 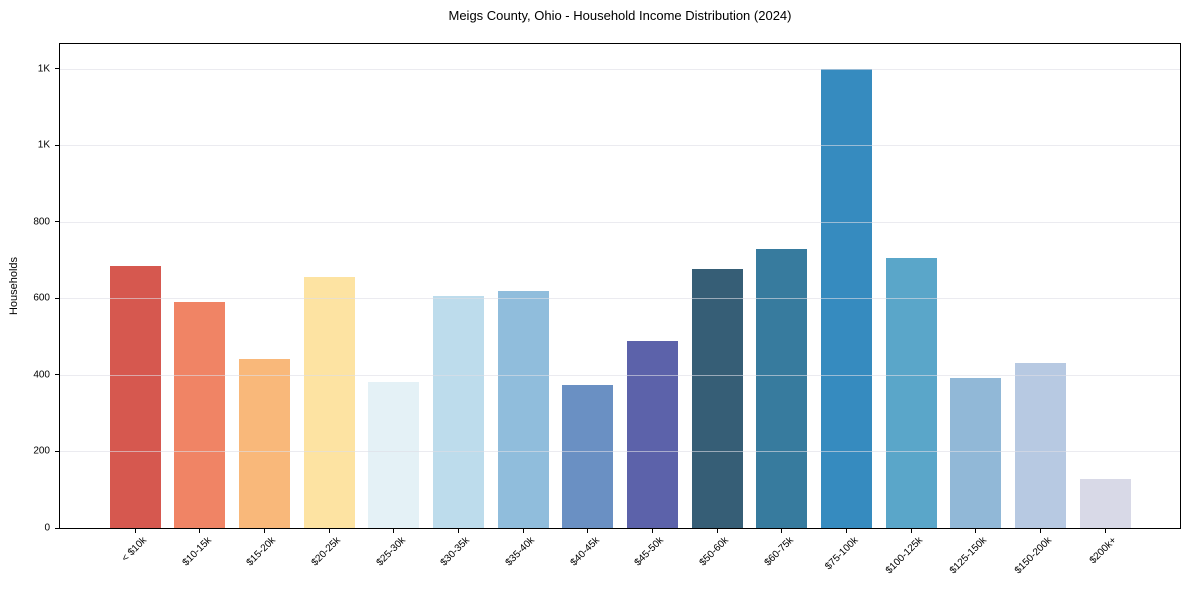 I want to click on y-axis-label: Households, so click(x=14, y=286).